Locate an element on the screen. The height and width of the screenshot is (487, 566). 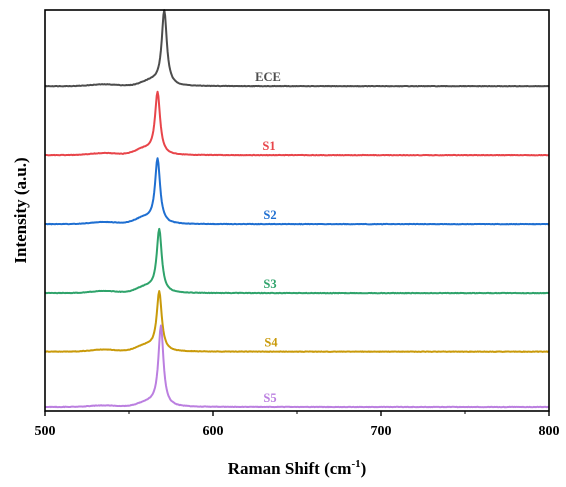
x-axis-title-suffix: ) is located at coordinates (364, 468).